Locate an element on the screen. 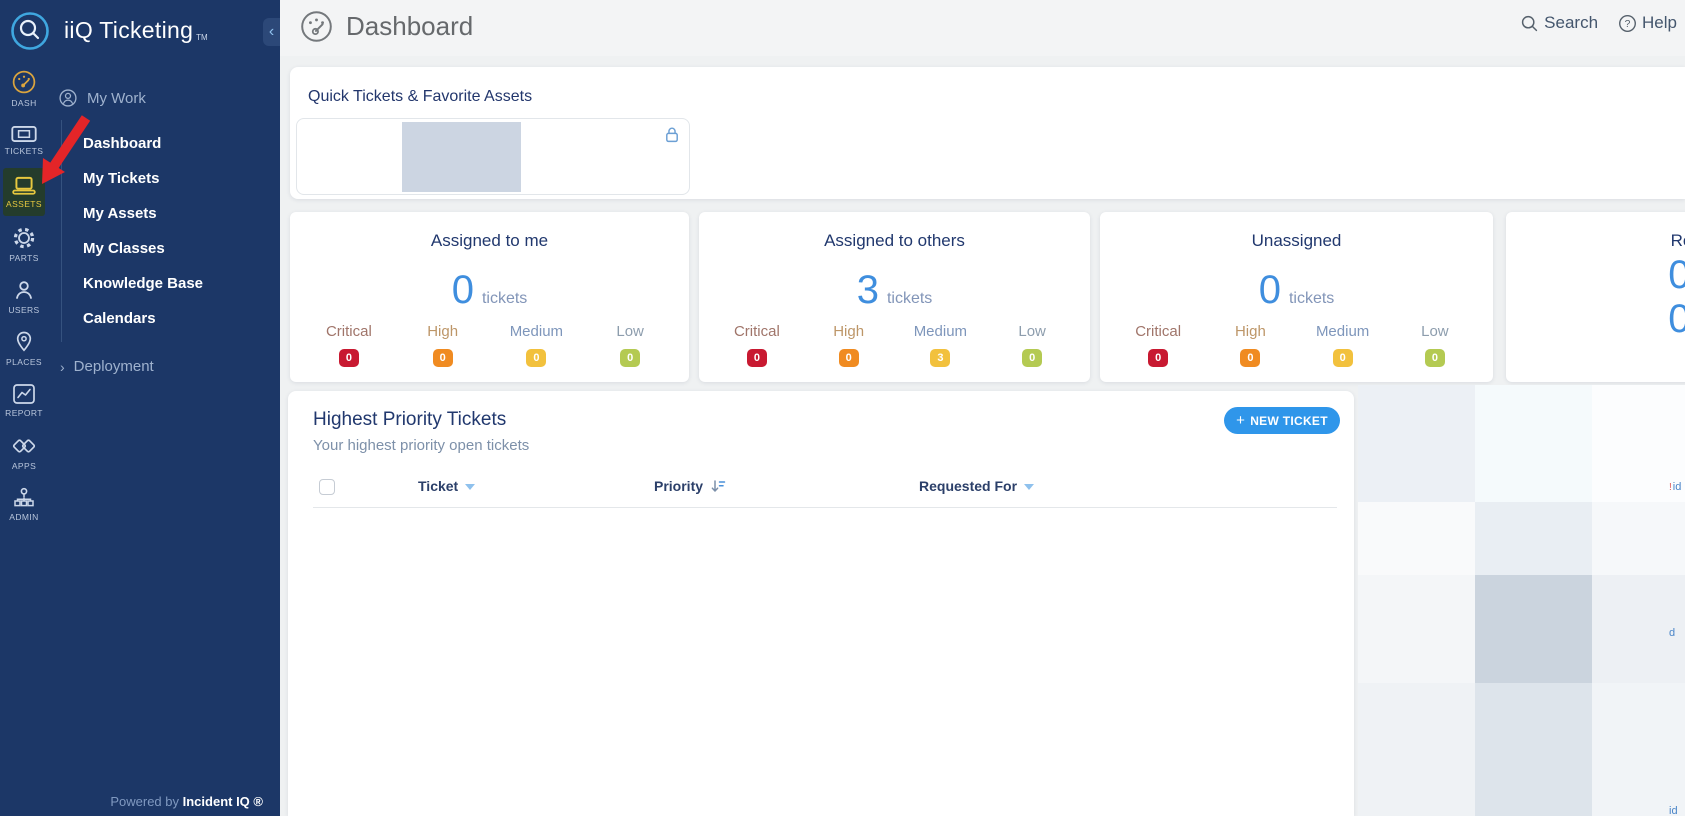 Image resolution: width=1685 pixels, height=816 pixels. sidebar-item-knowledge-base: Knowledge Base is located at coordinates (143, 283).